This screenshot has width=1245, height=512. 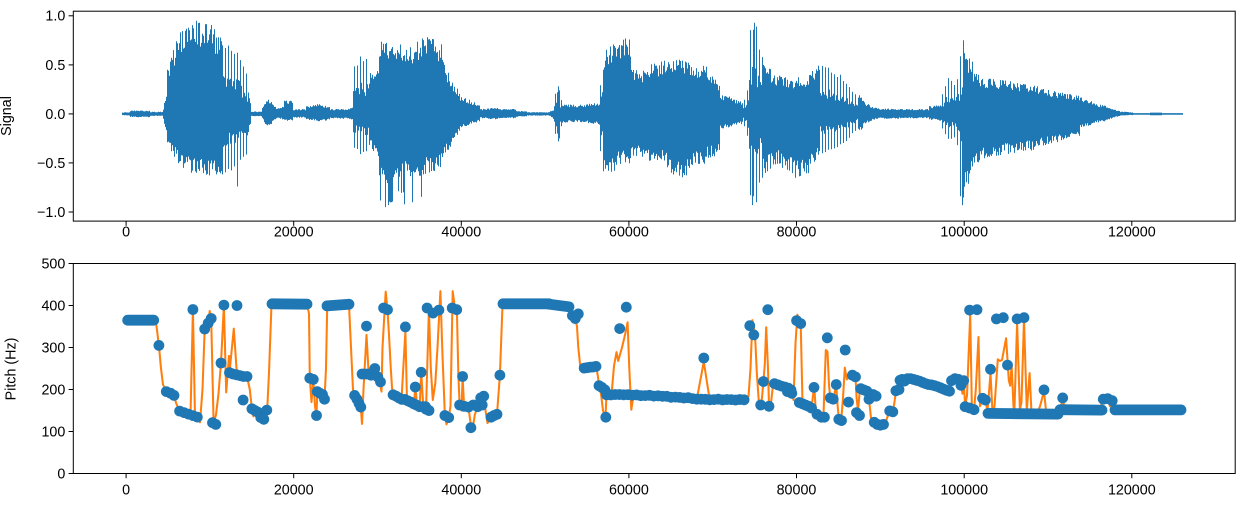 I want to click on svg-text: −1.0, so click(x=51, y=213).